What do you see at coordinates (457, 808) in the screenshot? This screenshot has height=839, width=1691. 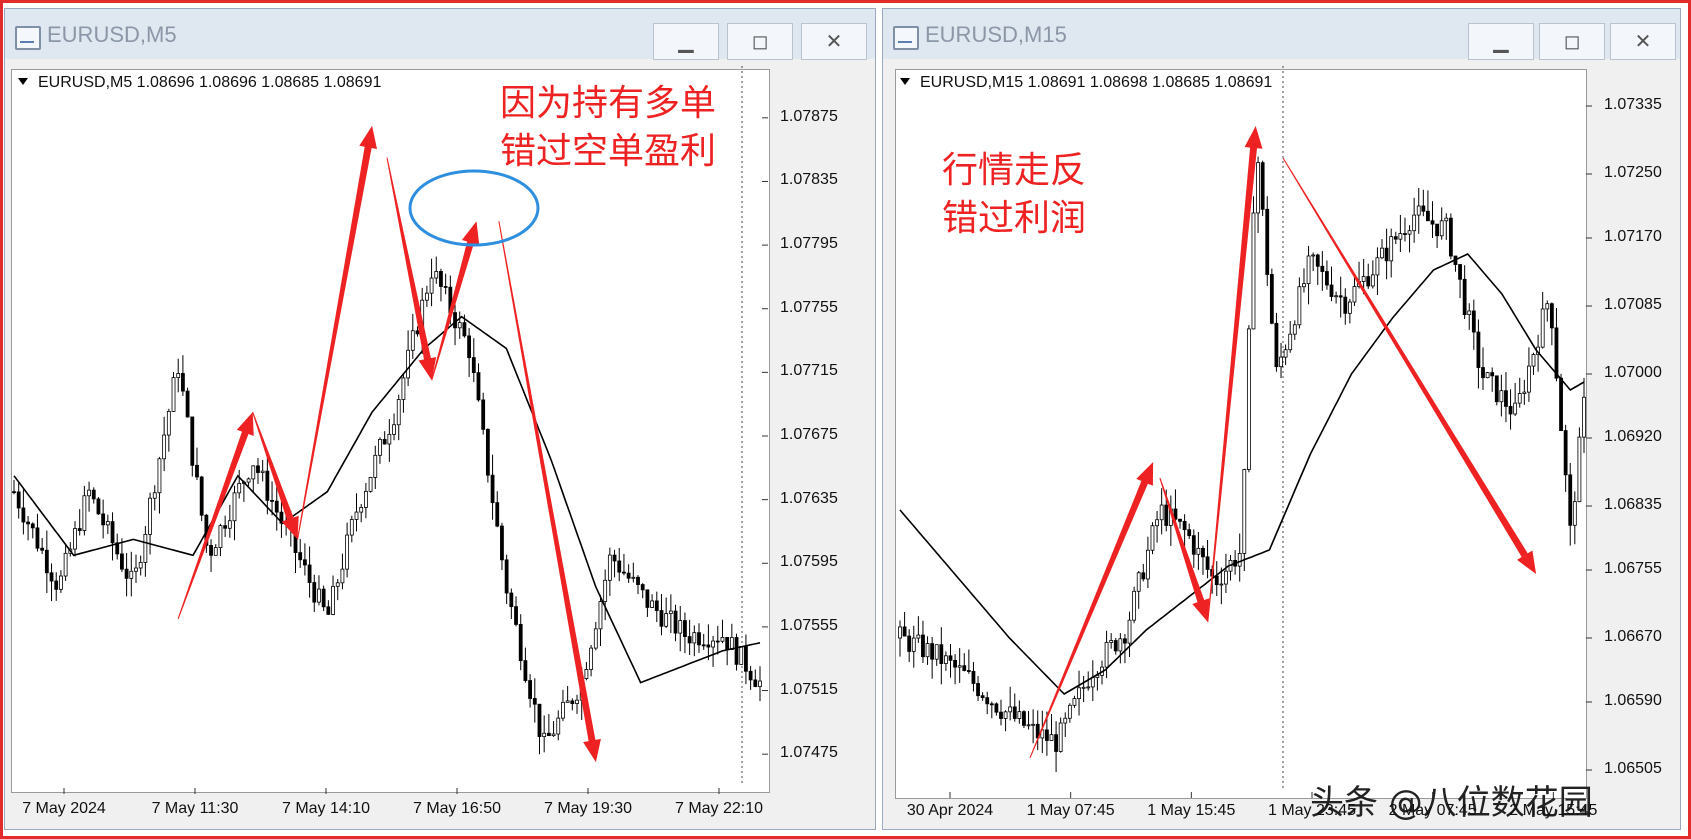 I see `x-tick-label: 7 May 16:50` at bounding box center [457, 808].